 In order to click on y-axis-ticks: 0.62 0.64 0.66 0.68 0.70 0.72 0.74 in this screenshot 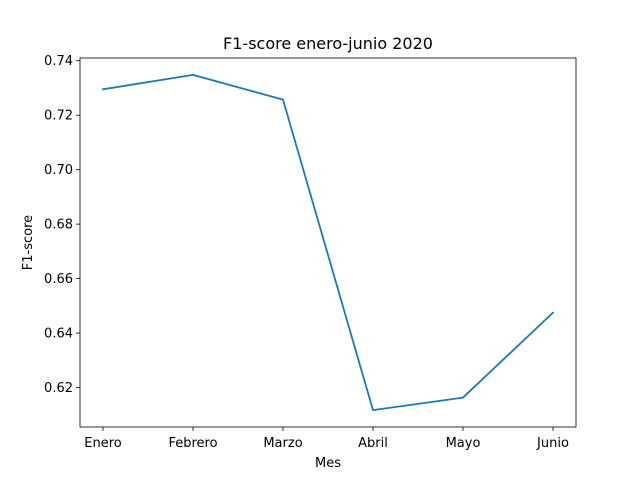, I will do `click(62, 225)`.